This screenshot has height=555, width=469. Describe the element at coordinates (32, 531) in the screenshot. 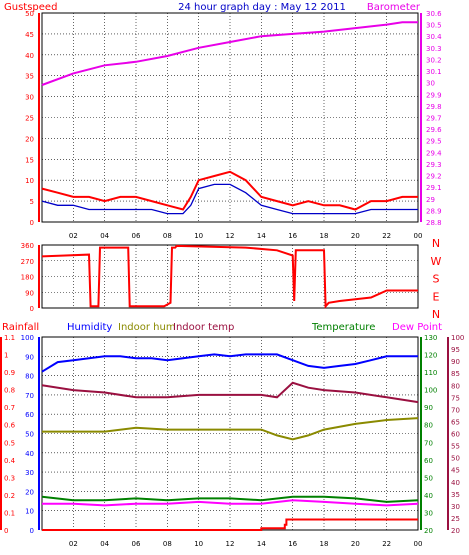

I see `hum-ytick: 0` at that location.